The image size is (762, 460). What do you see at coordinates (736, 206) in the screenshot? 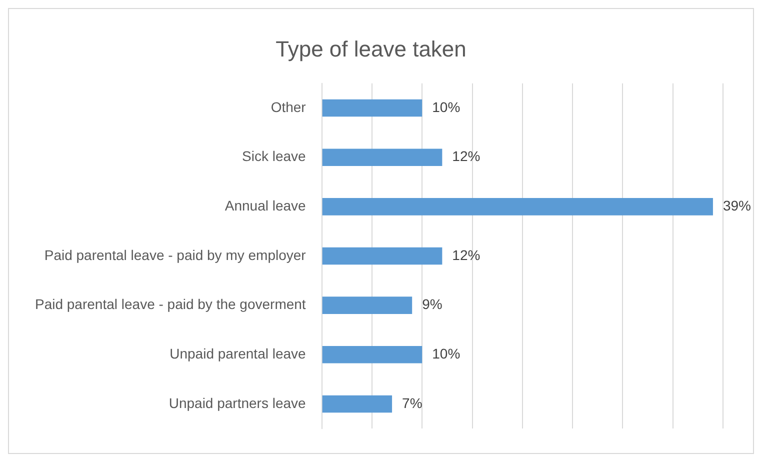
I see `data-label: 39%` at bounding box center [736, 206].